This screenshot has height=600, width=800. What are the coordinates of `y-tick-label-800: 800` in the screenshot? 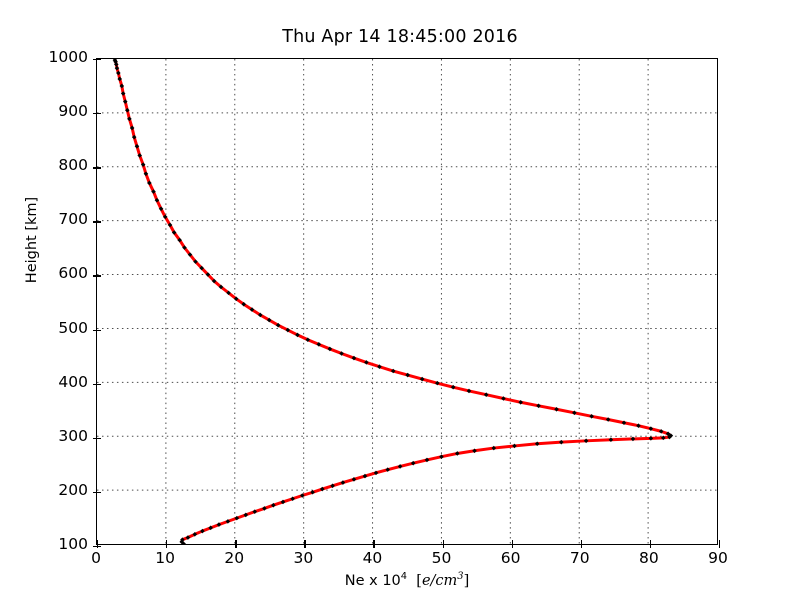 It's located at (73, 165).